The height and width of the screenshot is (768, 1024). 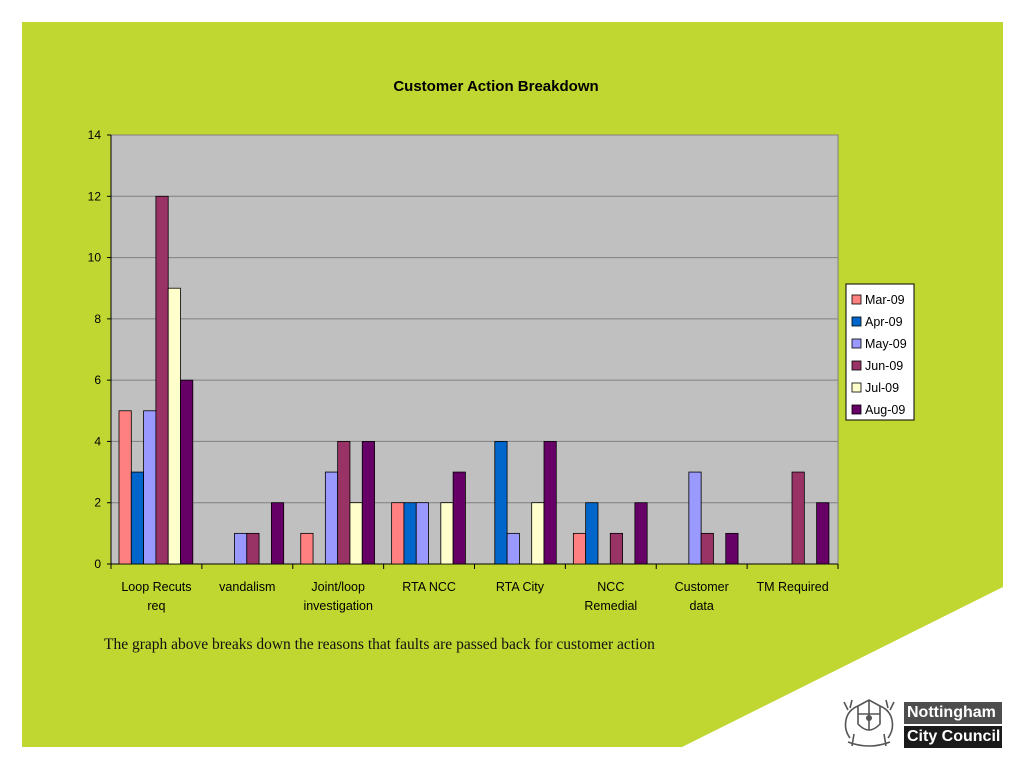 What do you see at coordinates (97, 380) in the screenshot?
I see `y-tick-label: 6` at bounding box center [97, 380].